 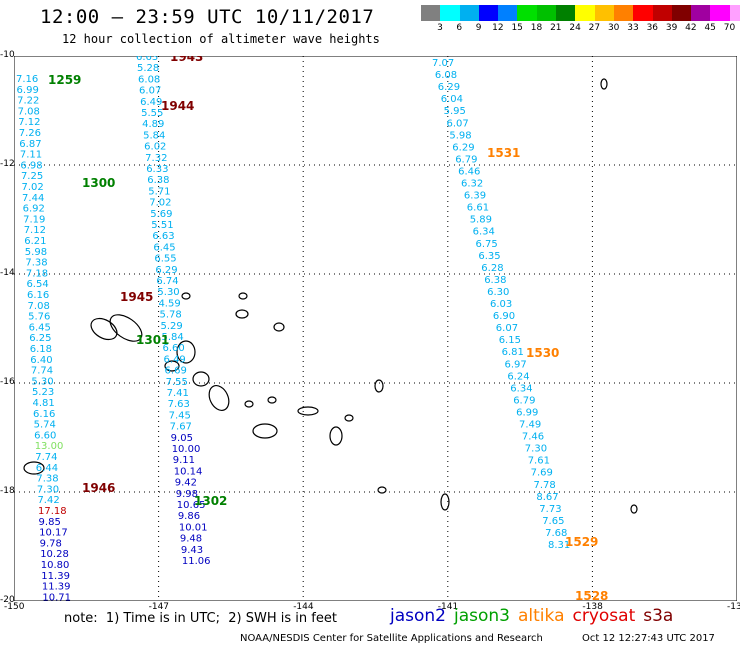 What do you see at coordinates (478, 28) in the screenshot?
I see `legend-label: 9` at bounding box center [478, 28].